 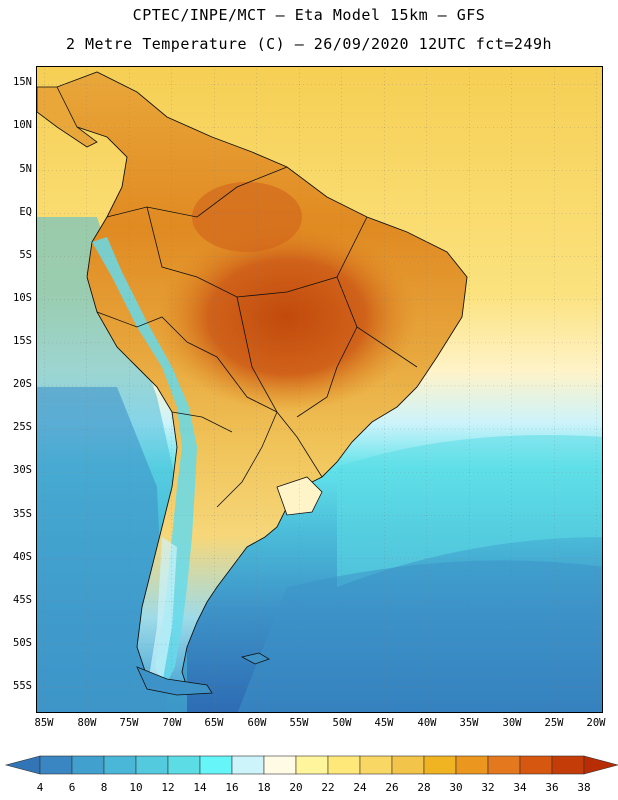 I want to click on colorbar-tick: 8, so click(x=104, y=787).